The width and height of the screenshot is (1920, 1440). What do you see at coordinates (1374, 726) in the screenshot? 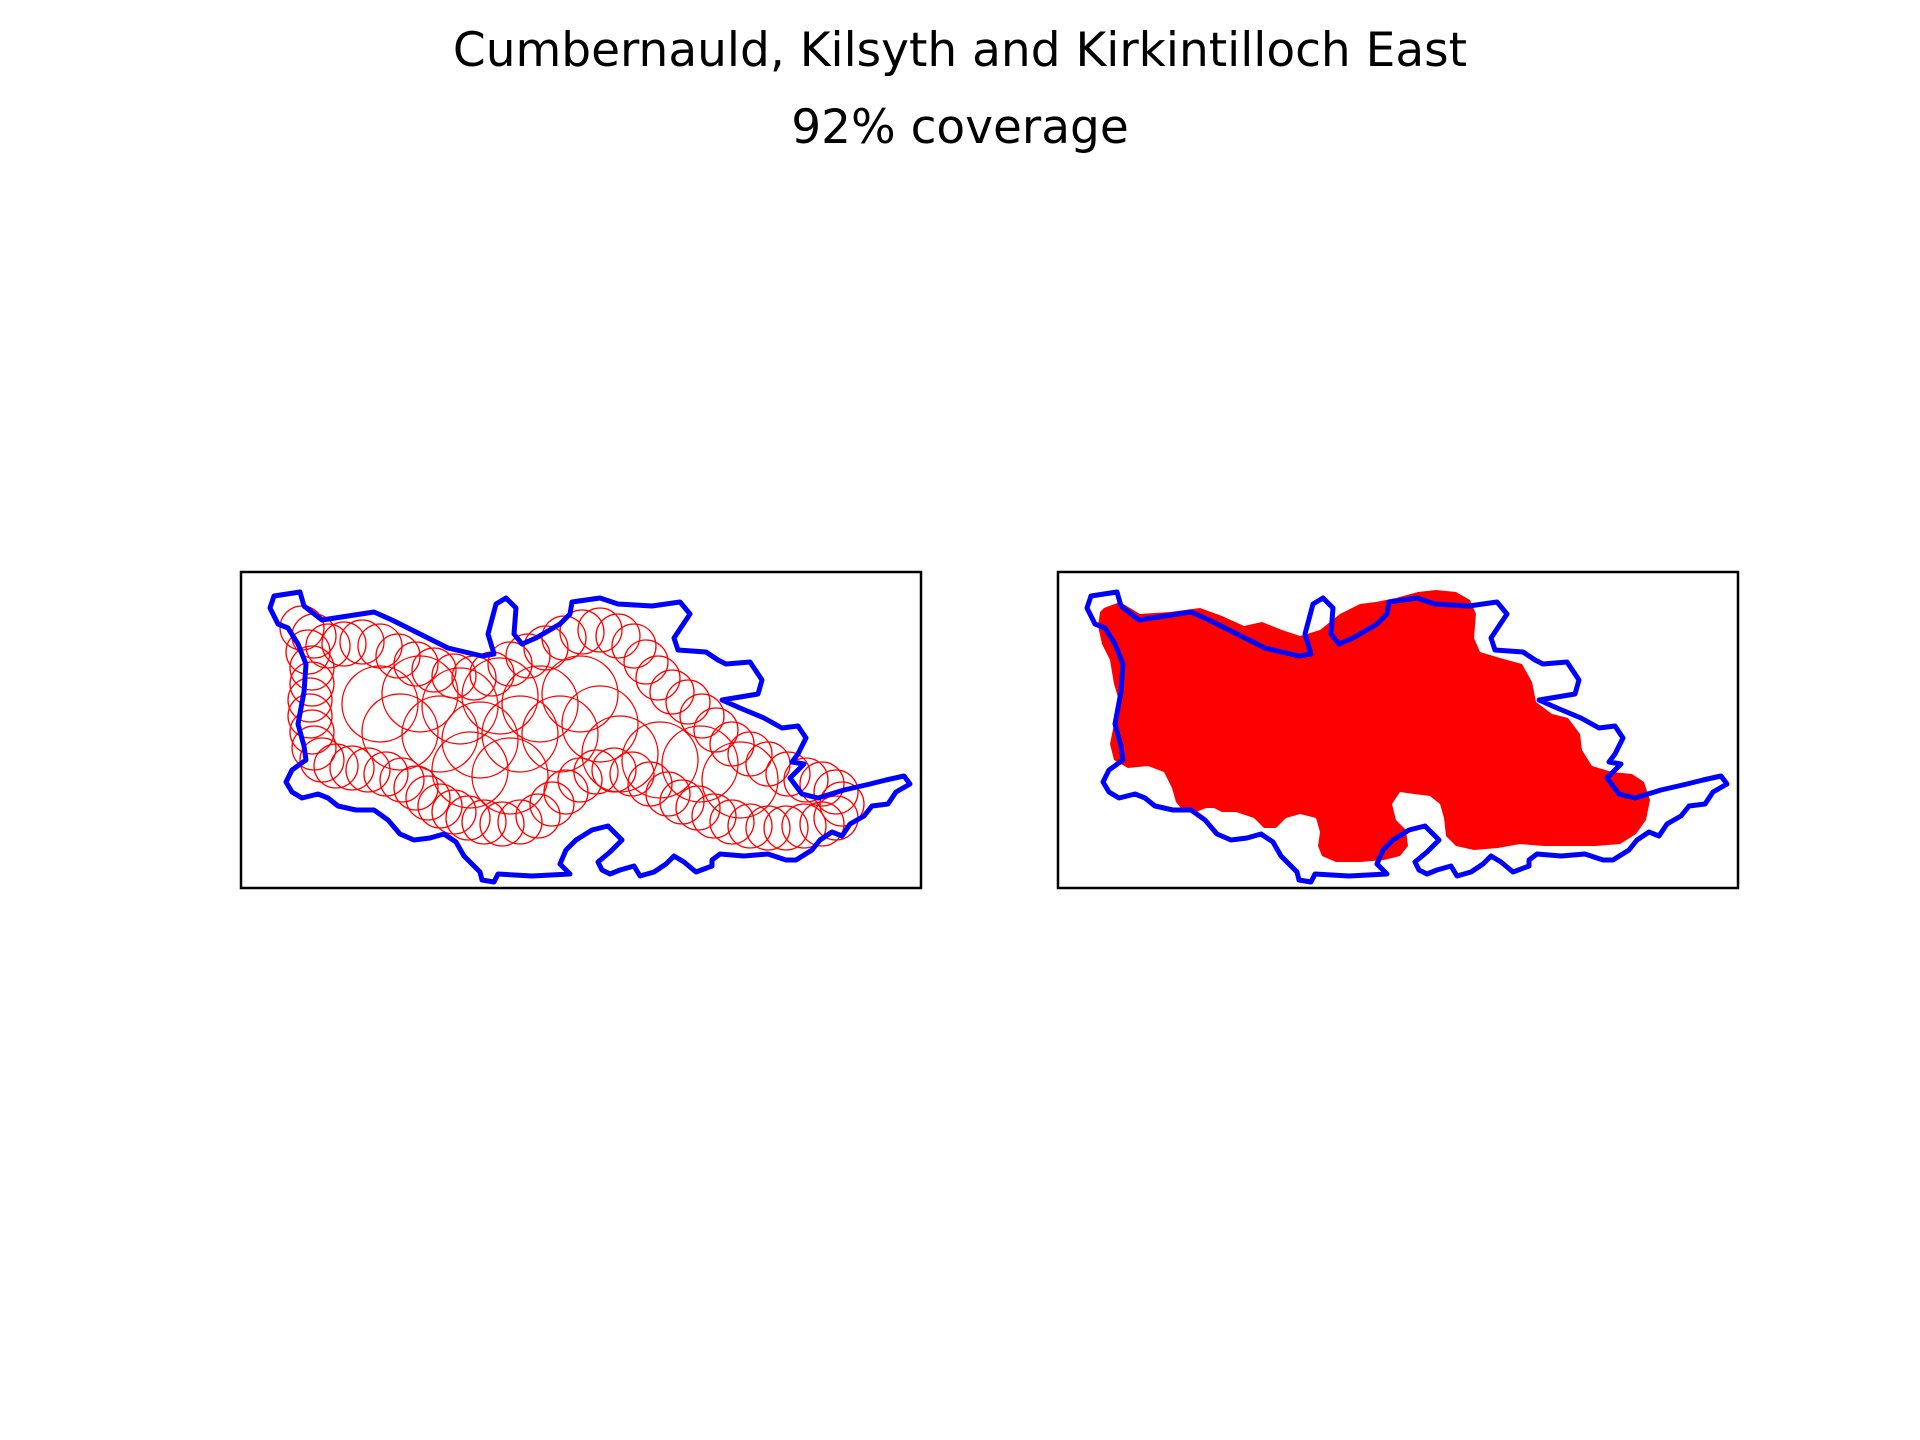
I see `coverage-fill` at bounding box center [1374, 726].